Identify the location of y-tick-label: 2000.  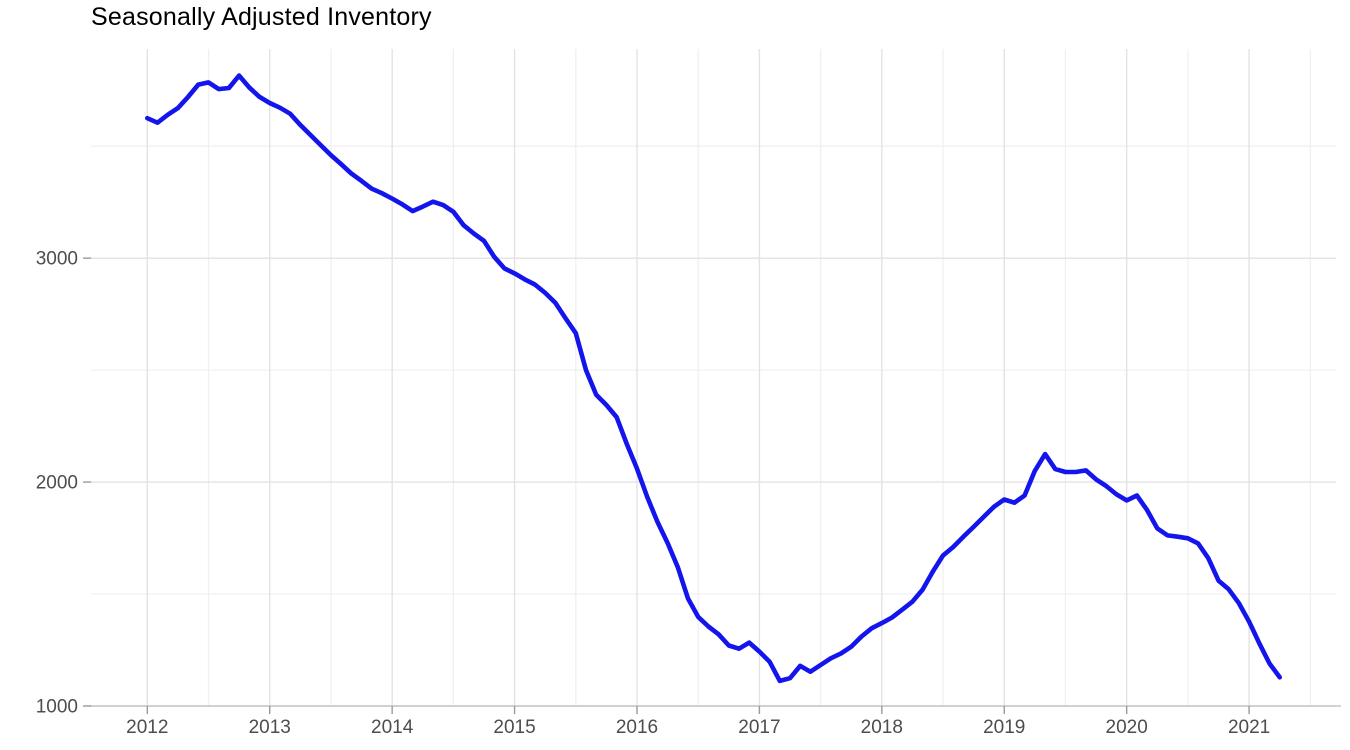
(57, 483).